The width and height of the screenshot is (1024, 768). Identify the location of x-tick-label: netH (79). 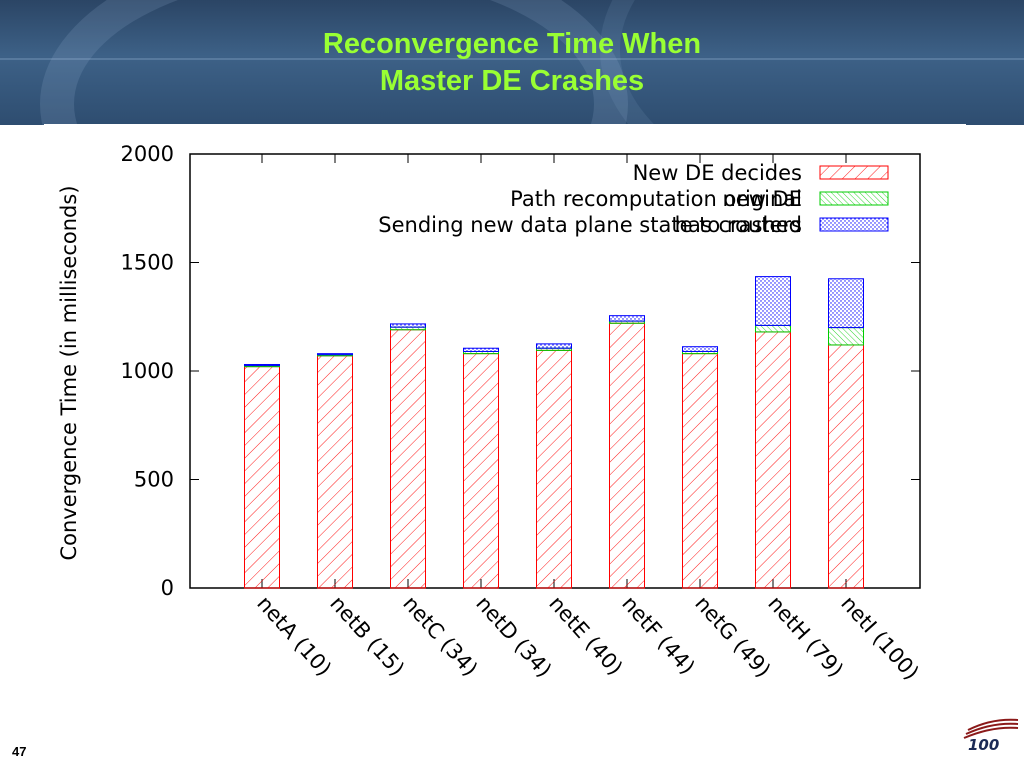
(805, 636).